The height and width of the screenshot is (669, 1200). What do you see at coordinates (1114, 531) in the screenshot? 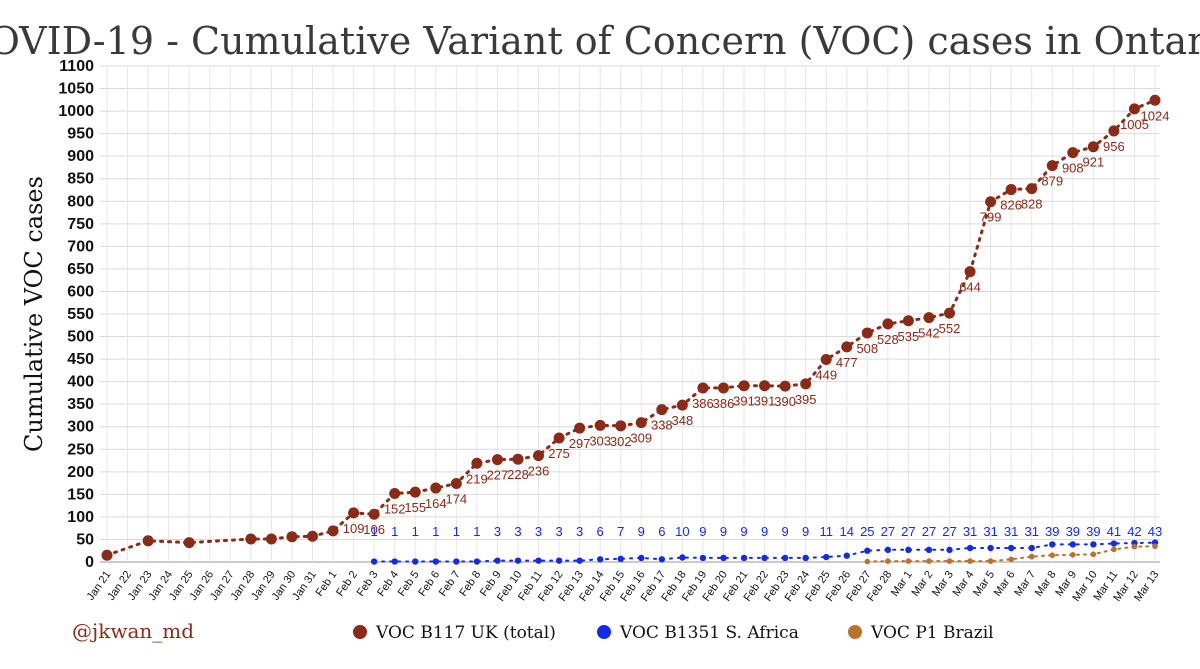
I see `data-label: 41` at bounding box center [1114, 531].